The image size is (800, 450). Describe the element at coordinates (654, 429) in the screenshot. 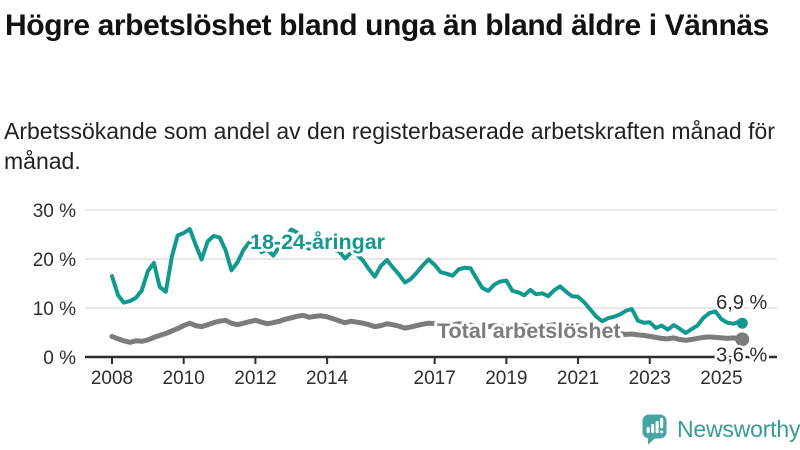

I see `bar-chart-bubble-icon` at that location.